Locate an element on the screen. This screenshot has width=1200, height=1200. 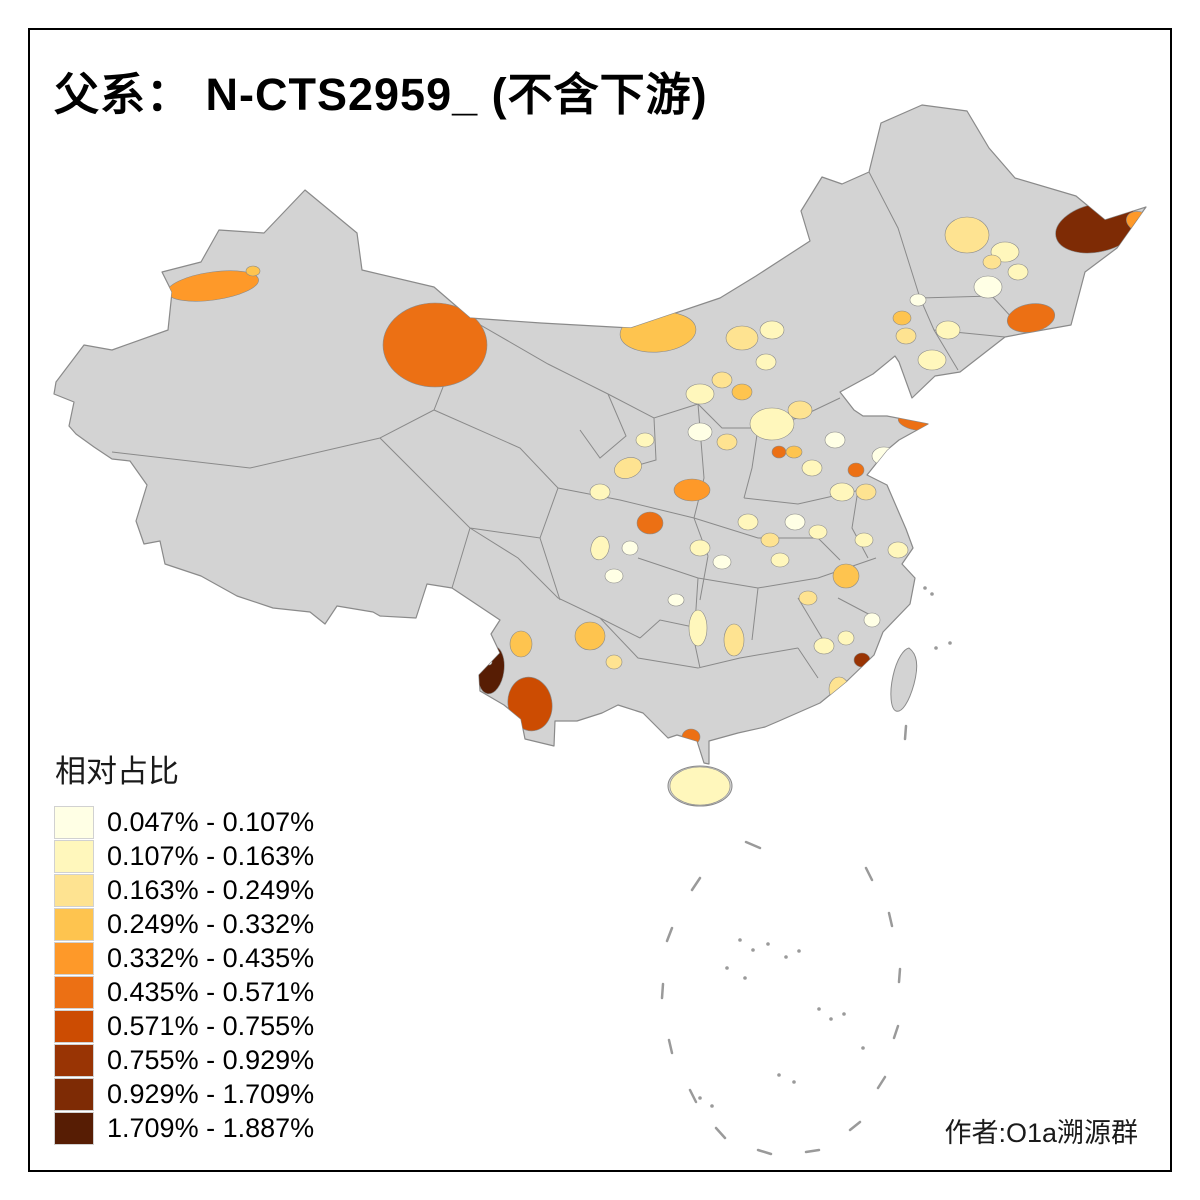
legend-label: 1.709% - 1.887% is located at coordinates (211, 1128).